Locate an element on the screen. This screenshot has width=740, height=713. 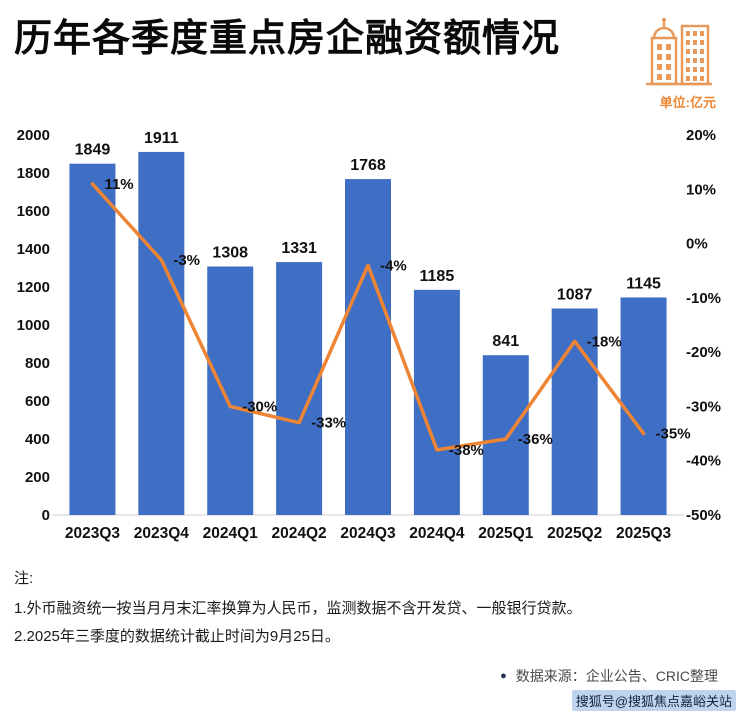
x-axis-label: 2024Q2 is located at coordinates (299, 533).